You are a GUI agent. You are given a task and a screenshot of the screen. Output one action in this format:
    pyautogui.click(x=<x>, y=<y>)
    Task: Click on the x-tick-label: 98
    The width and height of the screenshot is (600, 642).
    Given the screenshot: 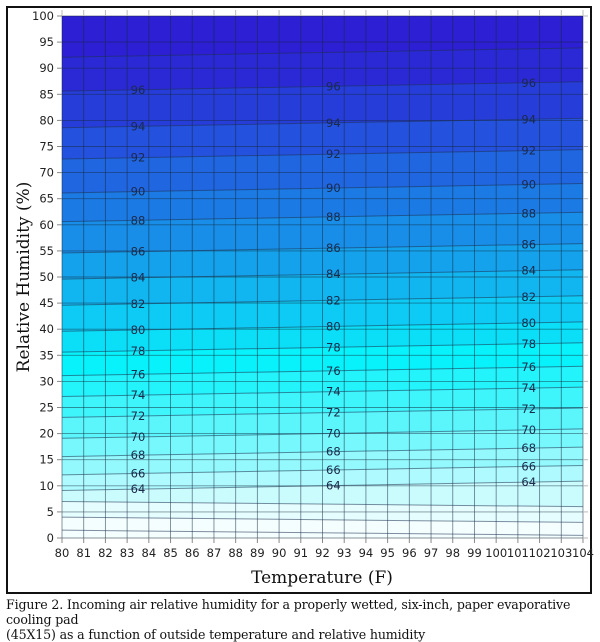 What is the action you would take?
    pyautogui.click(x=452, y=553)
    